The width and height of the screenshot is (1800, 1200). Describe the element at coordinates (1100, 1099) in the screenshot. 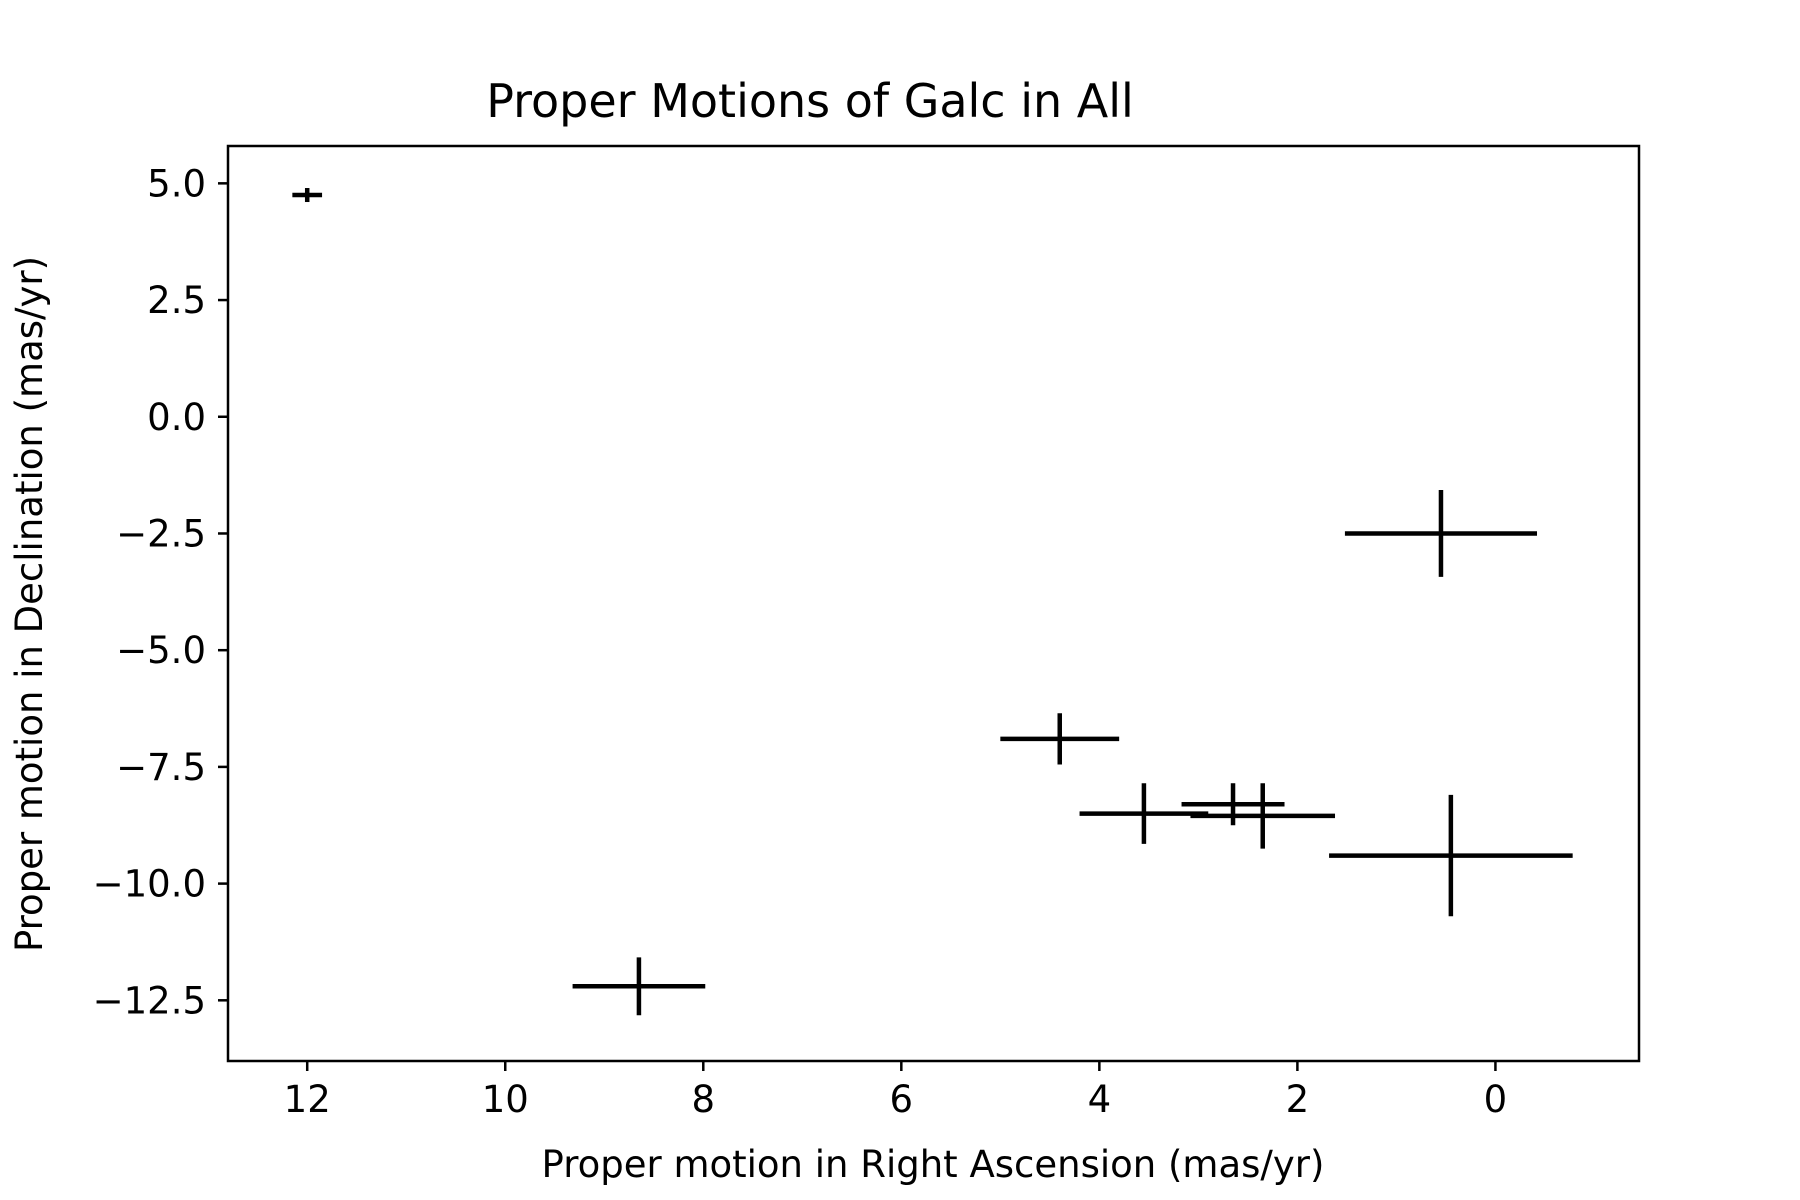

I see `x-tick-label: 4` at that location.